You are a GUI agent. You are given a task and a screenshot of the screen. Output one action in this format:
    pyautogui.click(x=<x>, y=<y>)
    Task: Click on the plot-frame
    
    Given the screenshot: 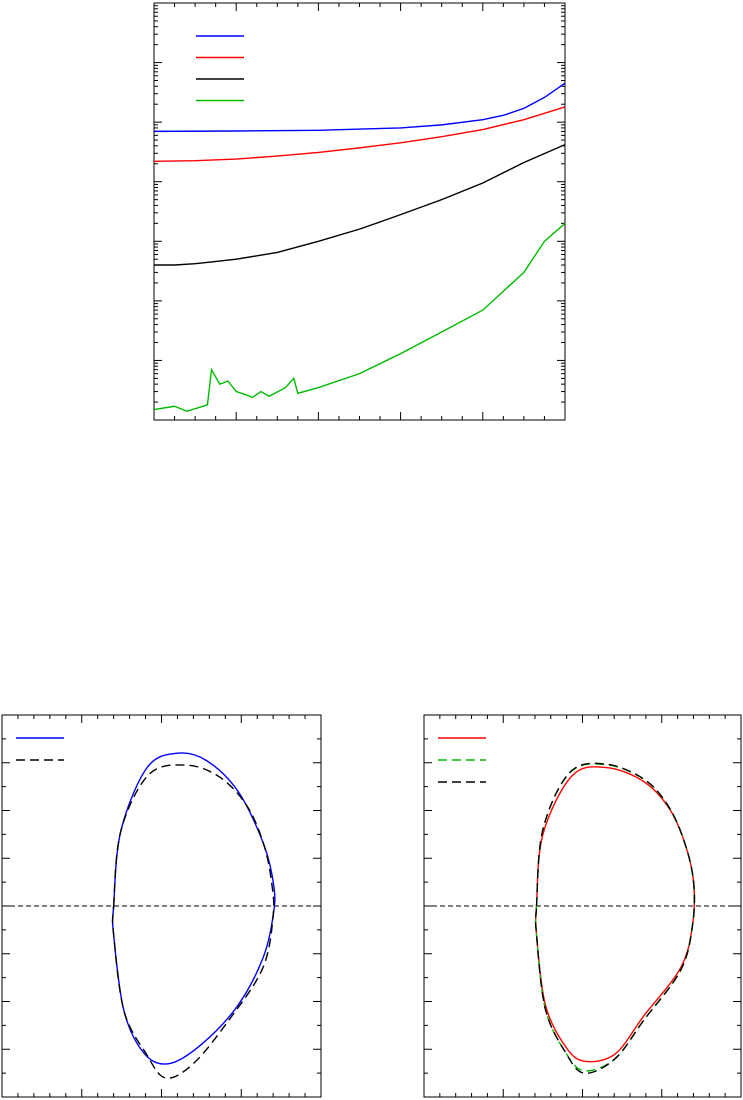 What is the action you would take?
    pyautogui.click(x=582, y=906)
    